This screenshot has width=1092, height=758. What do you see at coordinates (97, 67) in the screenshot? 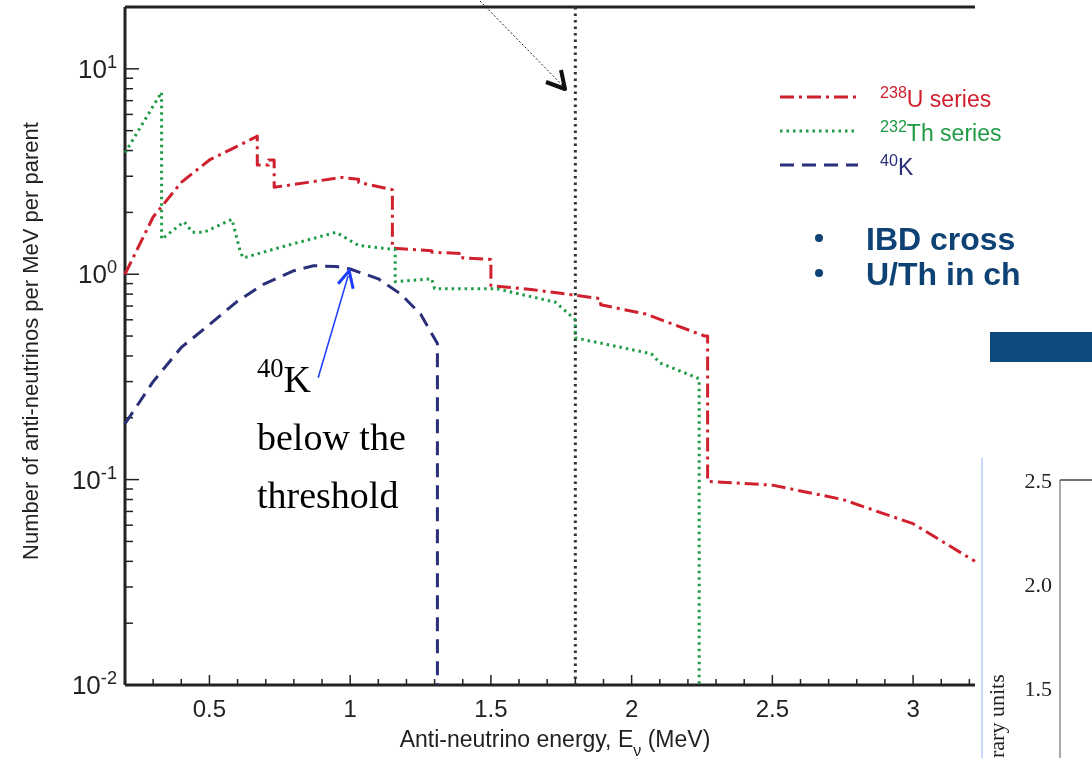
I see `y-tick-label: 10$^{1}$` at bounding box center [97, 67].